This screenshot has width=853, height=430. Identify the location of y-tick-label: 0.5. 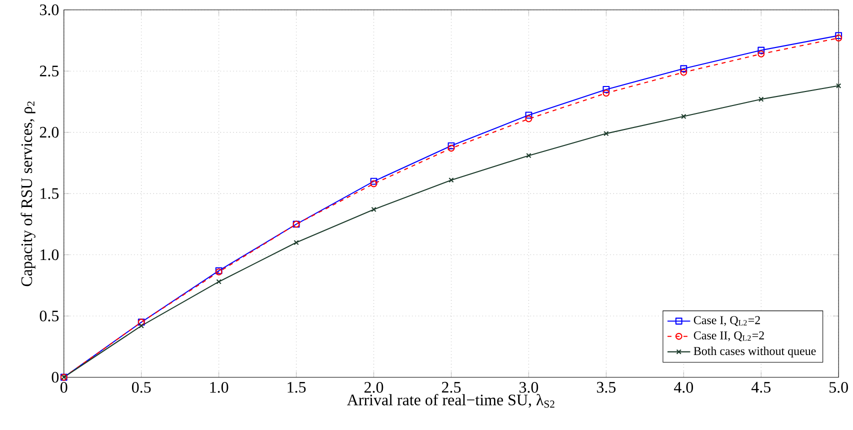
(49, 316).